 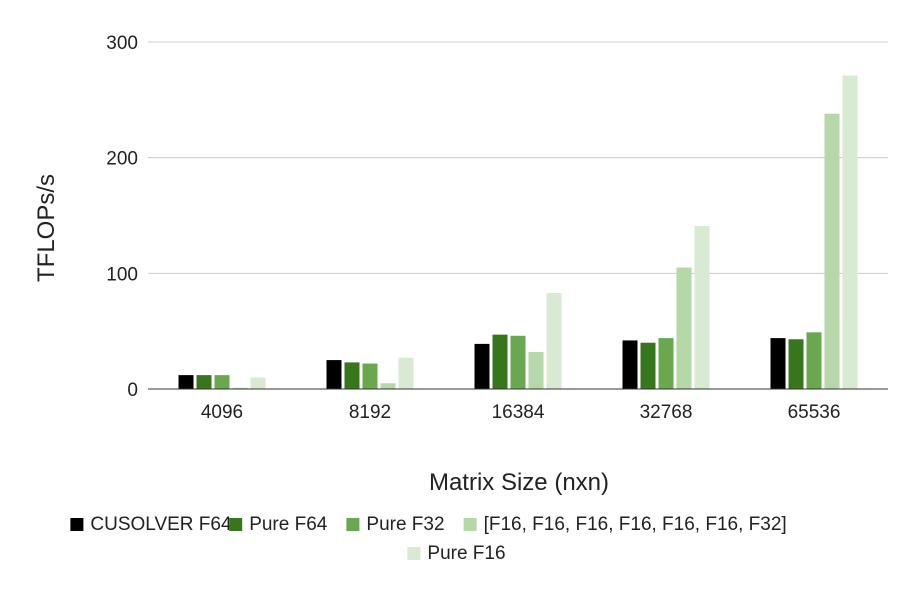 What do you see at coordinates (518, 412) in the screenshot?
I see `x-tick-label: 16384` at bounding box center [518, 412].